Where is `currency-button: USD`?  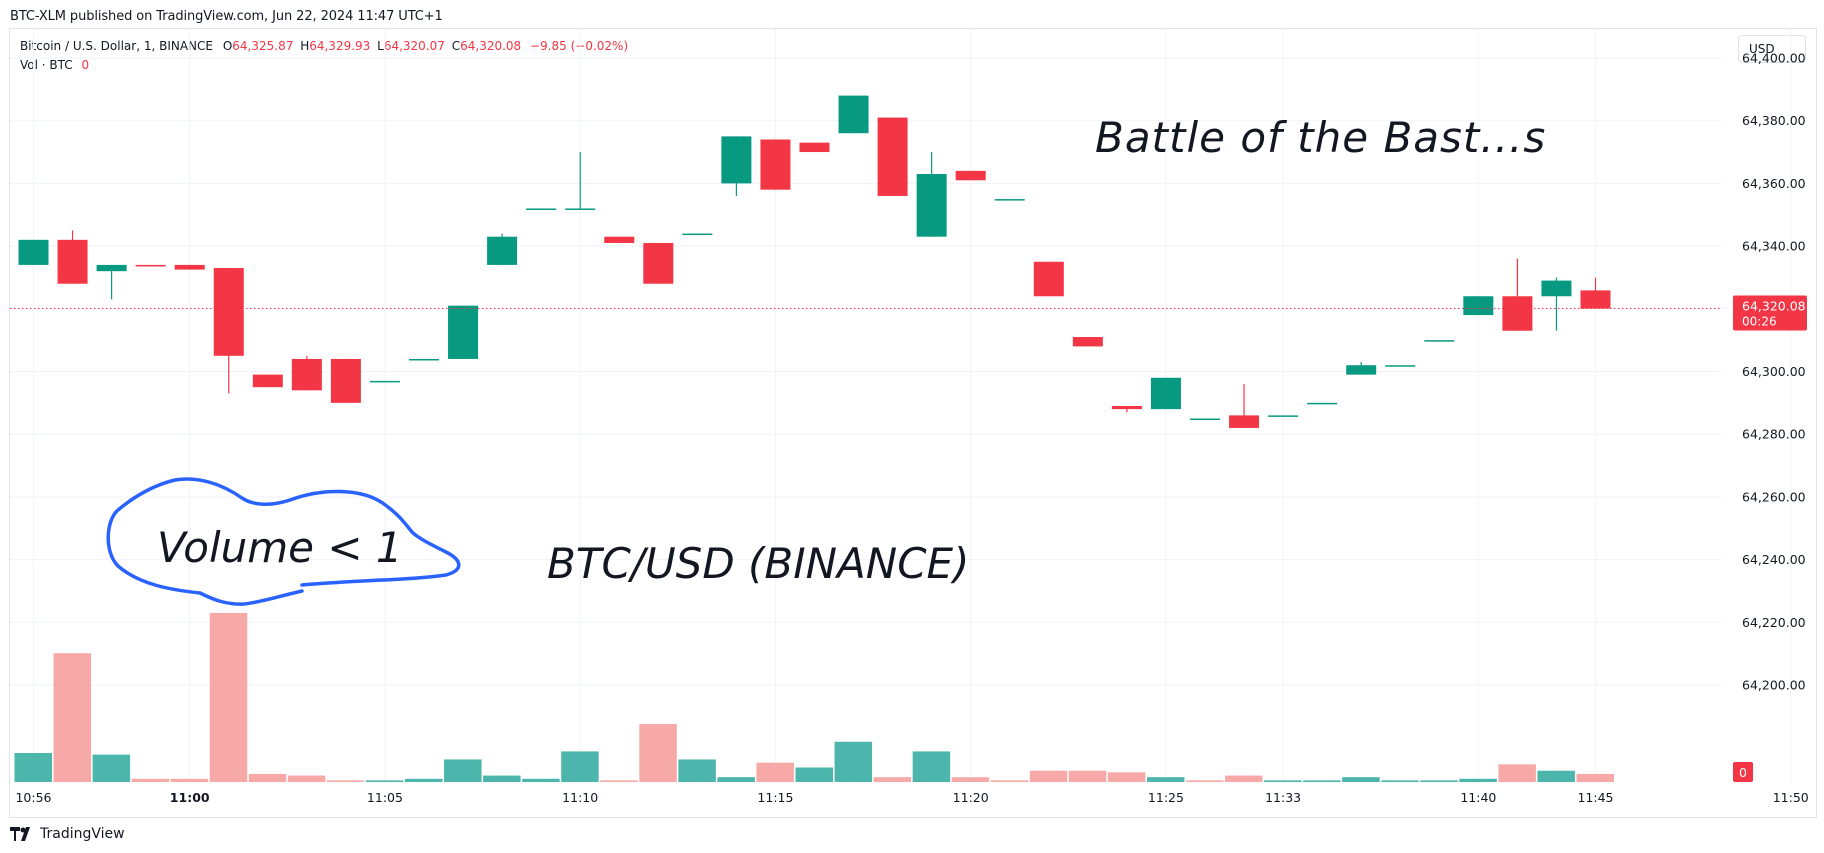
currency-button: USD is located at coordinates (1772, 49).